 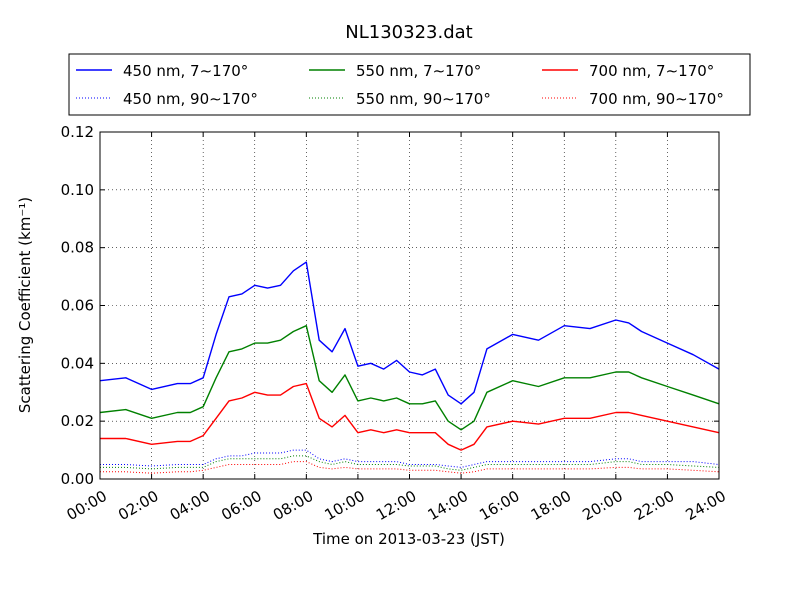 What do you see at coordinates (423, 99) in the screenshot?
I see `legend-label-4: 550 nm, 90∼170°` at bounding box center [423, 99].